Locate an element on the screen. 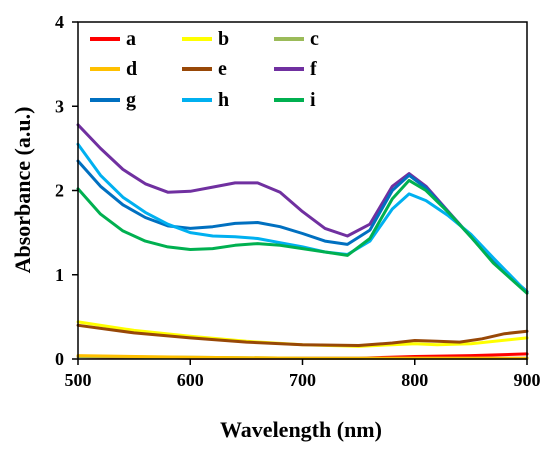  series-line-d is located at coordinates (302, 357).